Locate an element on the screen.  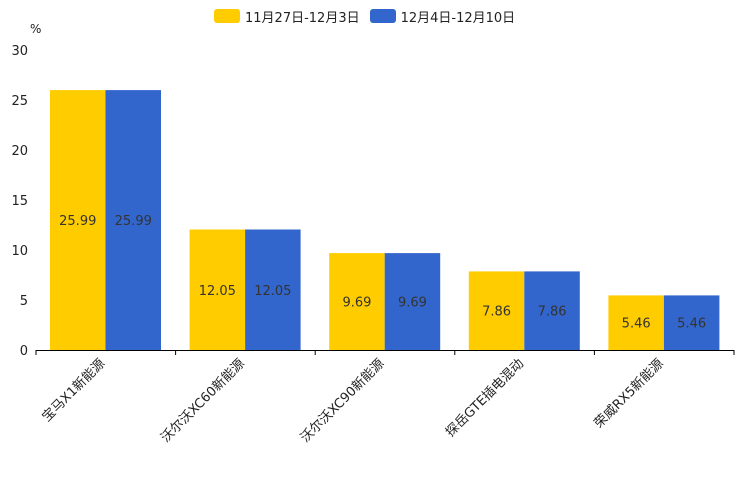
data-label-2-5: 5.46 is located at coordinates (691, 324).